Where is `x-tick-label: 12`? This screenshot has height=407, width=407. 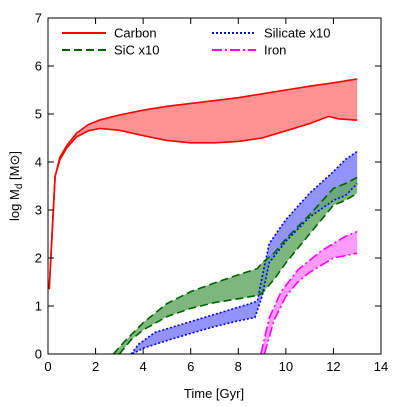 x-tick-label: 12 is located at coordinates (333, 366).